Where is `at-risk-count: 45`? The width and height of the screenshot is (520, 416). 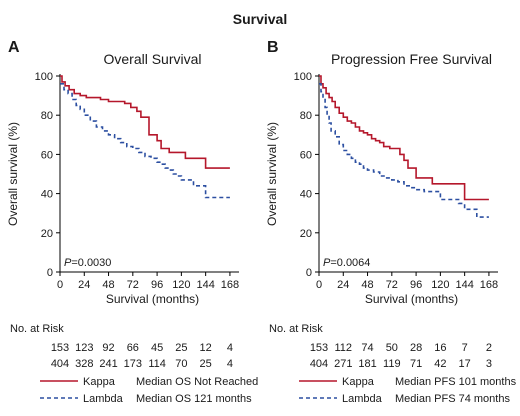 at-risk-count: 45 is located at coordinates (157, 348).